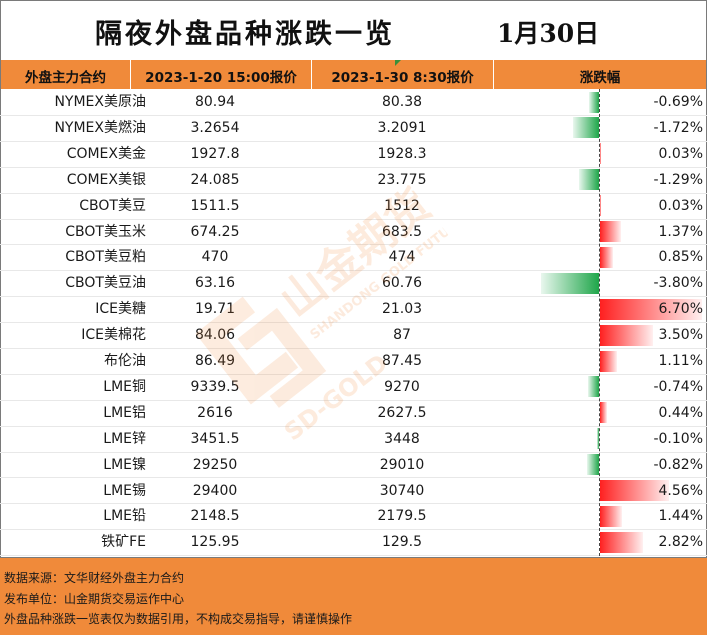  I want to click on change-percent: 3.50%, so click(680, 335).